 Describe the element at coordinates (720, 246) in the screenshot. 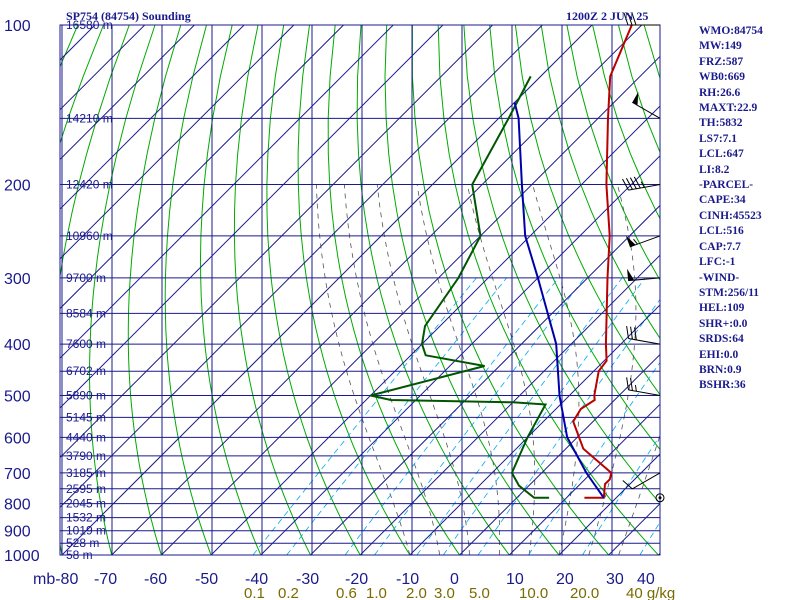

I see `index-line: CAP:7.7` at that location.